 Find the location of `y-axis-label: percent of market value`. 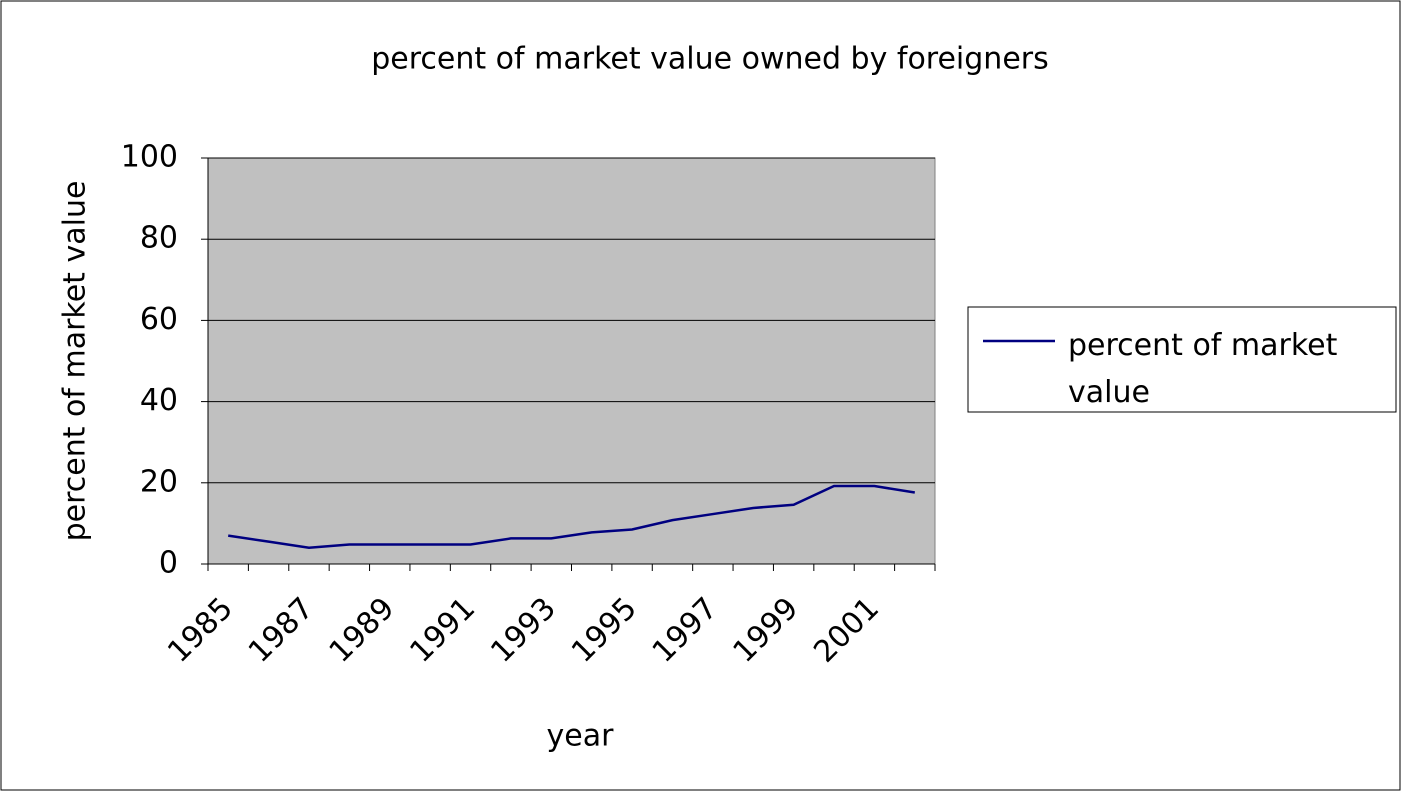

y-axis-label: percent of market value is located at coordinates (75, 361).